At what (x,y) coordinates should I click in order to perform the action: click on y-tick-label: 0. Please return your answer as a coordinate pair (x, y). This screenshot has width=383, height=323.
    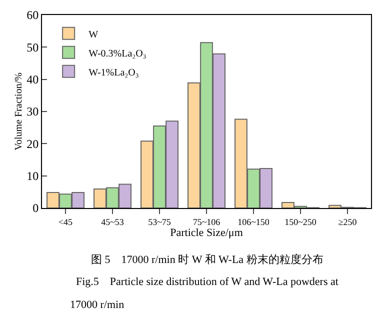
    Looking at the image, I should click on (35, 208).